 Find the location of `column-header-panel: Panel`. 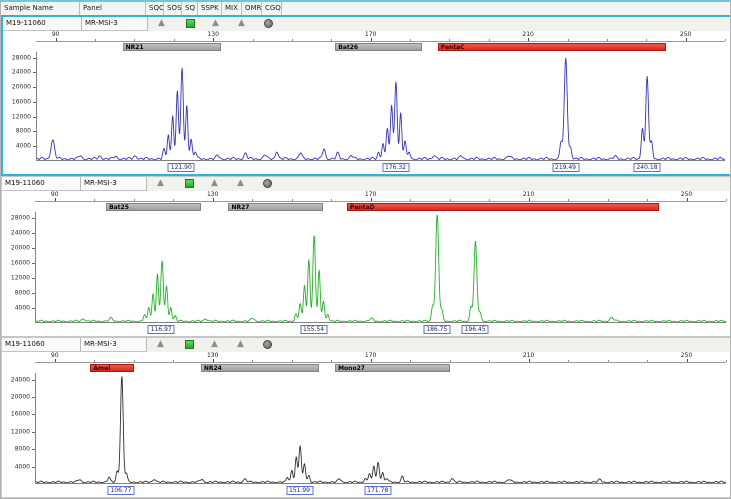

column-header-panel: Panel is located at coordinates (113, 8).